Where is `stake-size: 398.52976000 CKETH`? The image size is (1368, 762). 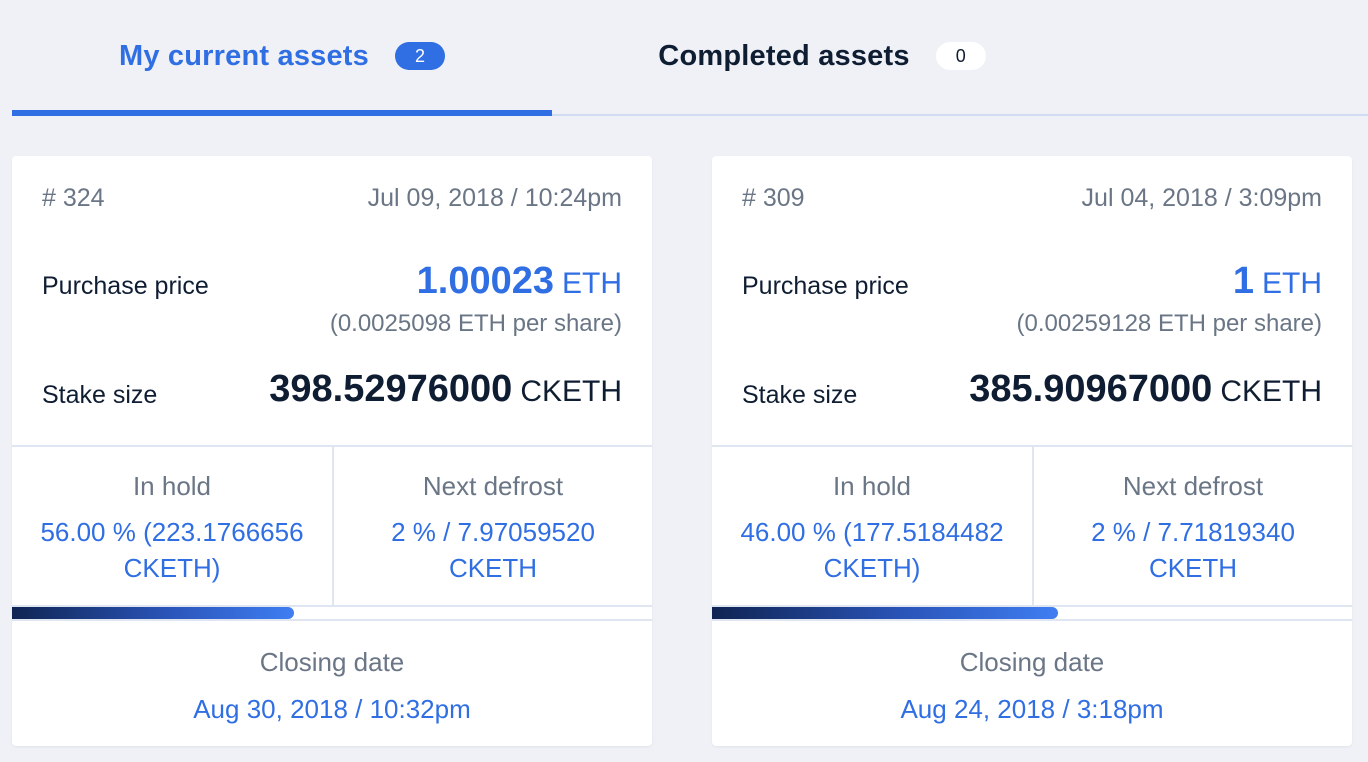
stake-size: 398.52976000 CKETH is located at coordinates (445, 389).